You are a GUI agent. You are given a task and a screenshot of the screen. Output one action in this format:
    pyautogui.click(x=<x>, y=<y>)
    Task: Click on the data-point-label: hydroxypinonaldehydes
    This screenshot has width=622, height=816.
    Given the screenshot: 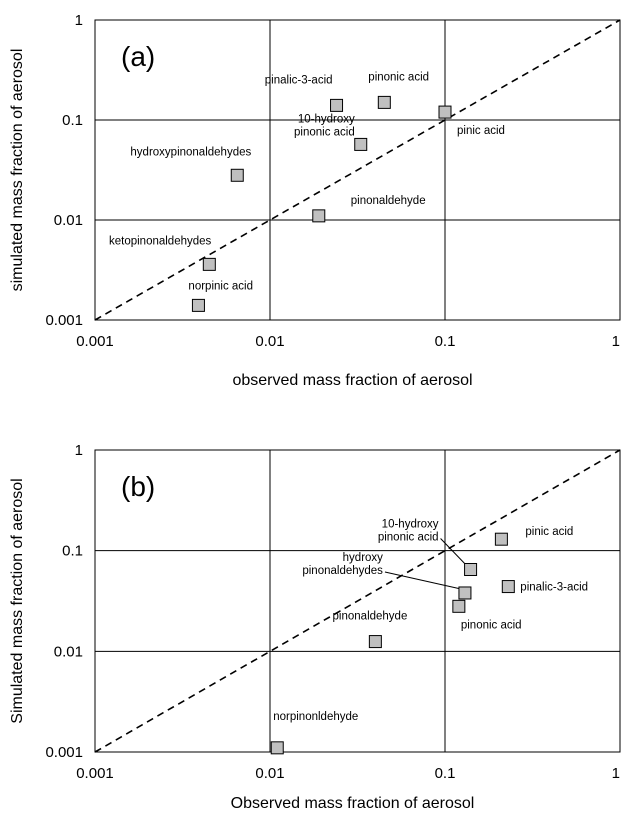 What is the action you would take?
    pyautogui.click(x=190, y=152)
    